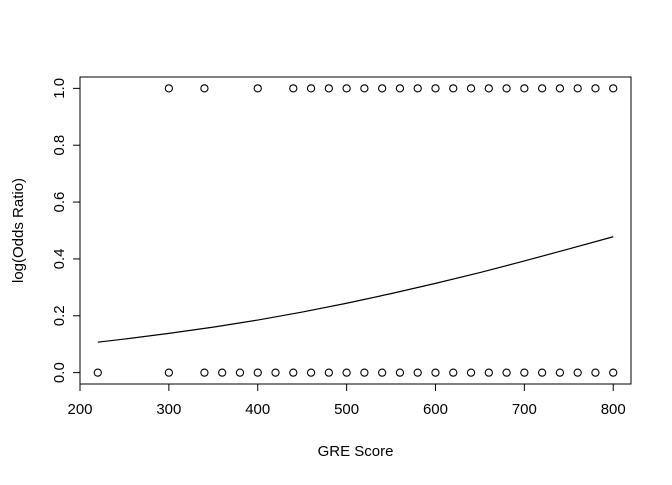  I want to click on x-tick-label: 500, so click(346, 409).